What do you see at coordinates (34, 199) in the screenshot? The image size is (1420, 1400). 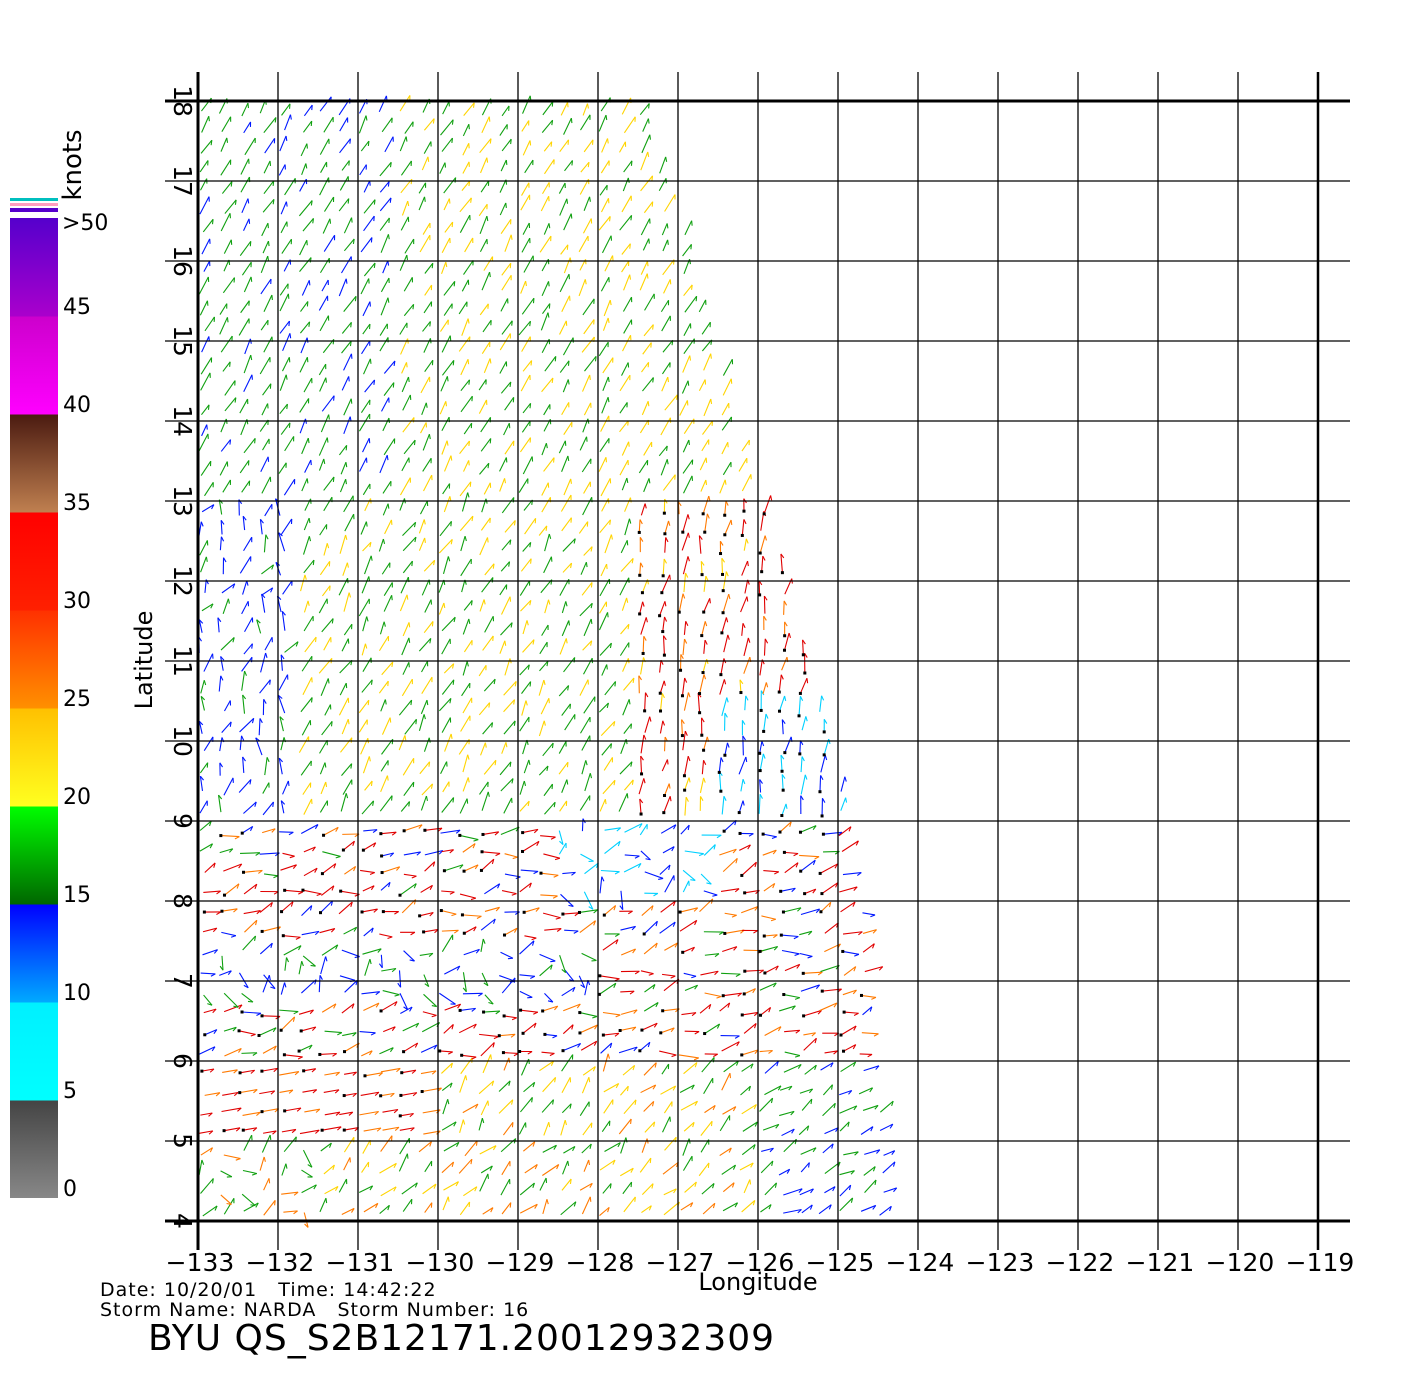 I see `colorbar-top-accent` at bounding box center [34, 199].